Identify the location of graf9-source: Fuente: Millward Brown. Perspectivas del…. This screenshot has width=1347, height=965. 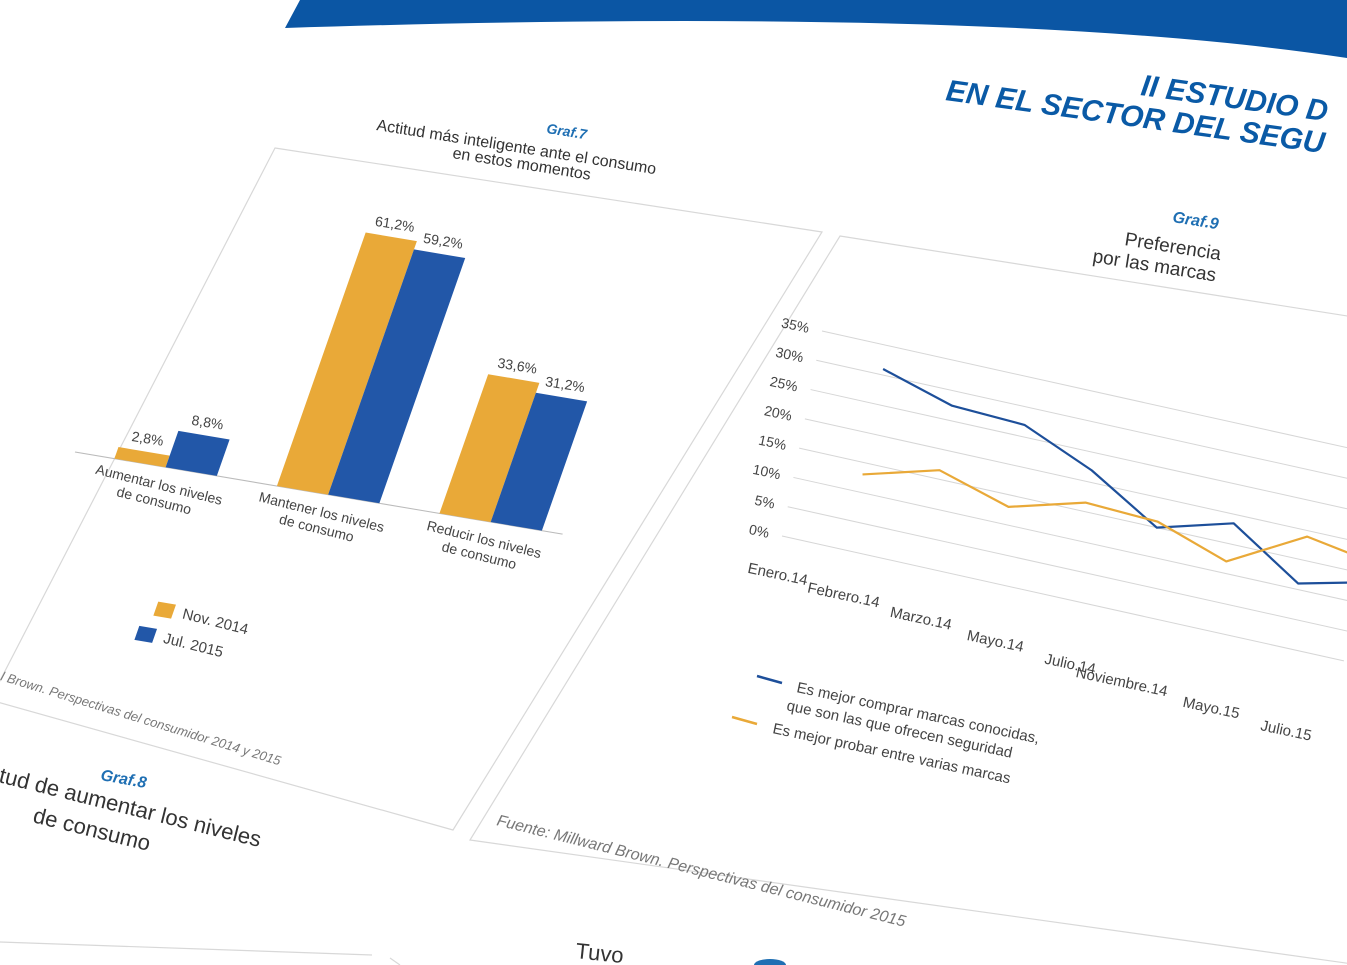
(701, 871).